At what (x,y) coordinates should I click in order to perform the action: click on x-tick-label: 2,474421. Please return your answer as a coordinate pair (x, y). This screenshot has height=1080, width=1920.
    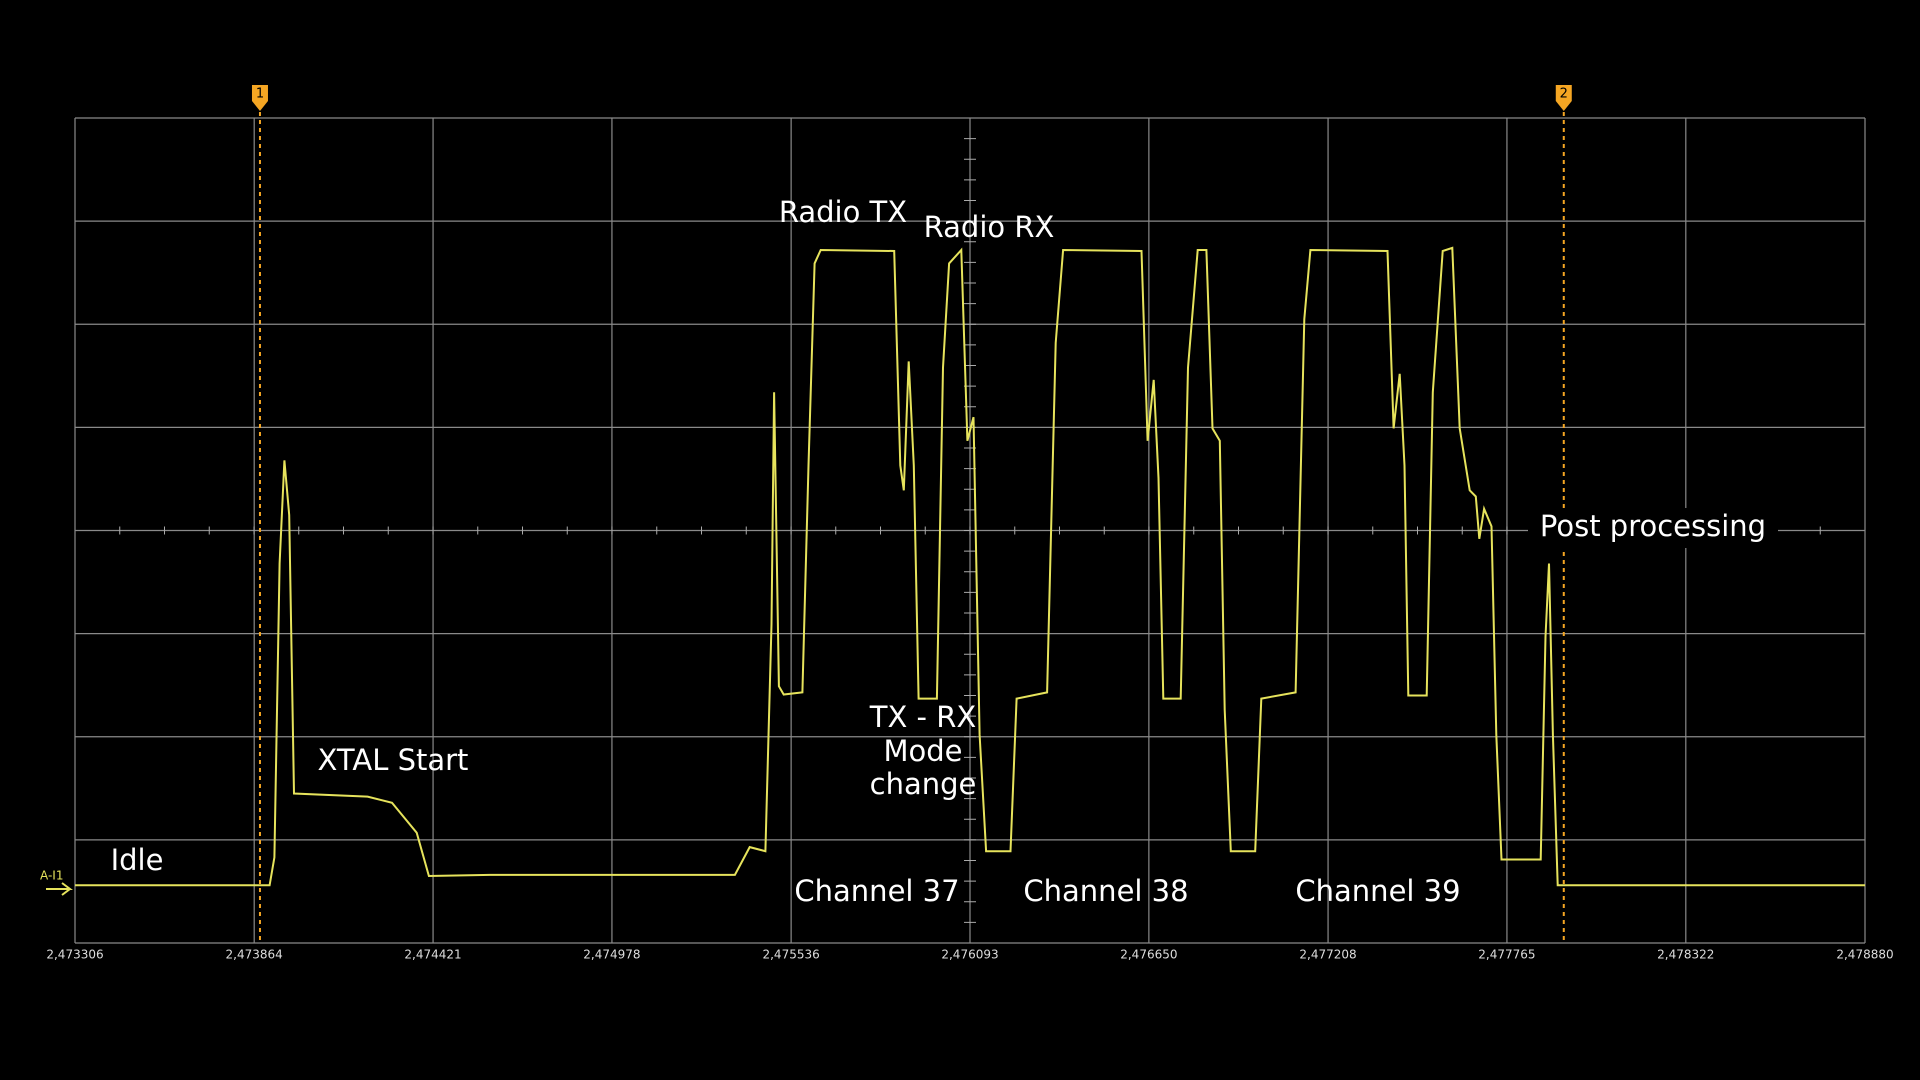
    Looking at the image, I should click on (432, 955).